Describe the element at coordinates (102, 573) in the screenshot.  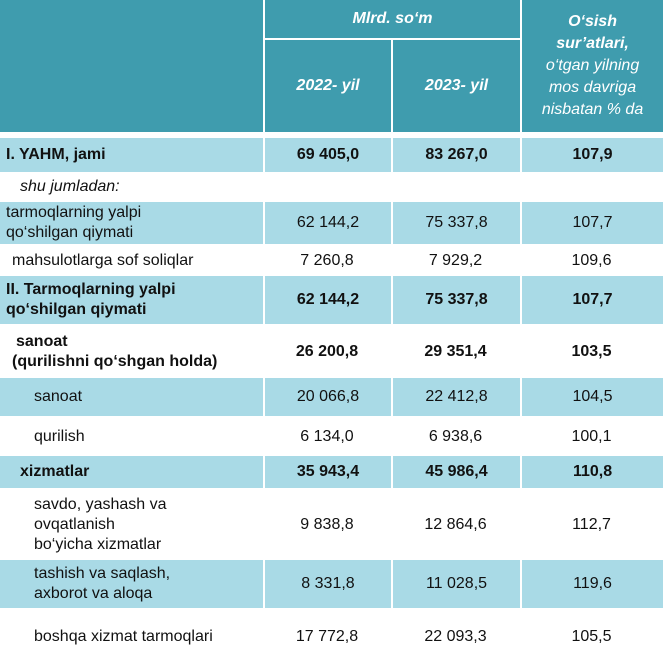
I see `row-label-line1: tashish va saqlash,` at that location.